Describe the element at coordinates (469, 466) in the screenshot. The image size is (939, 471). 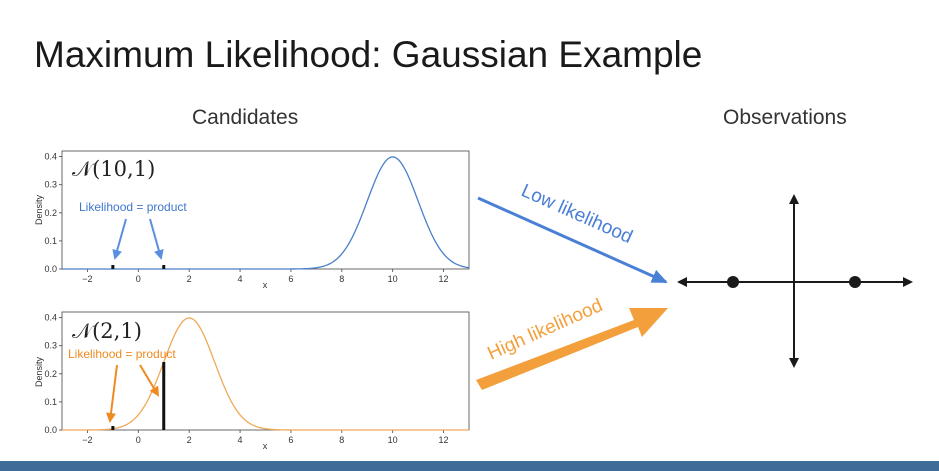
I see `bottom-bar` at that location.